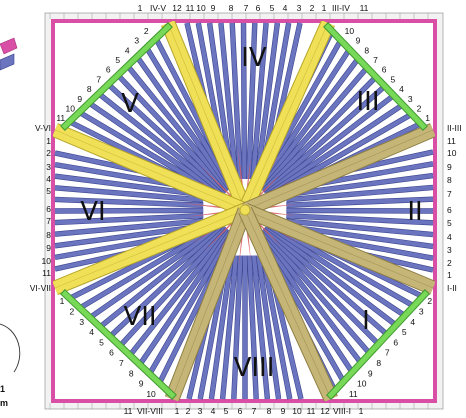 The width and height of the screenshot is (466, 418). Describe the element at coordinates (449, 263) in the screenshot. I see `right-label: 2` at that location.